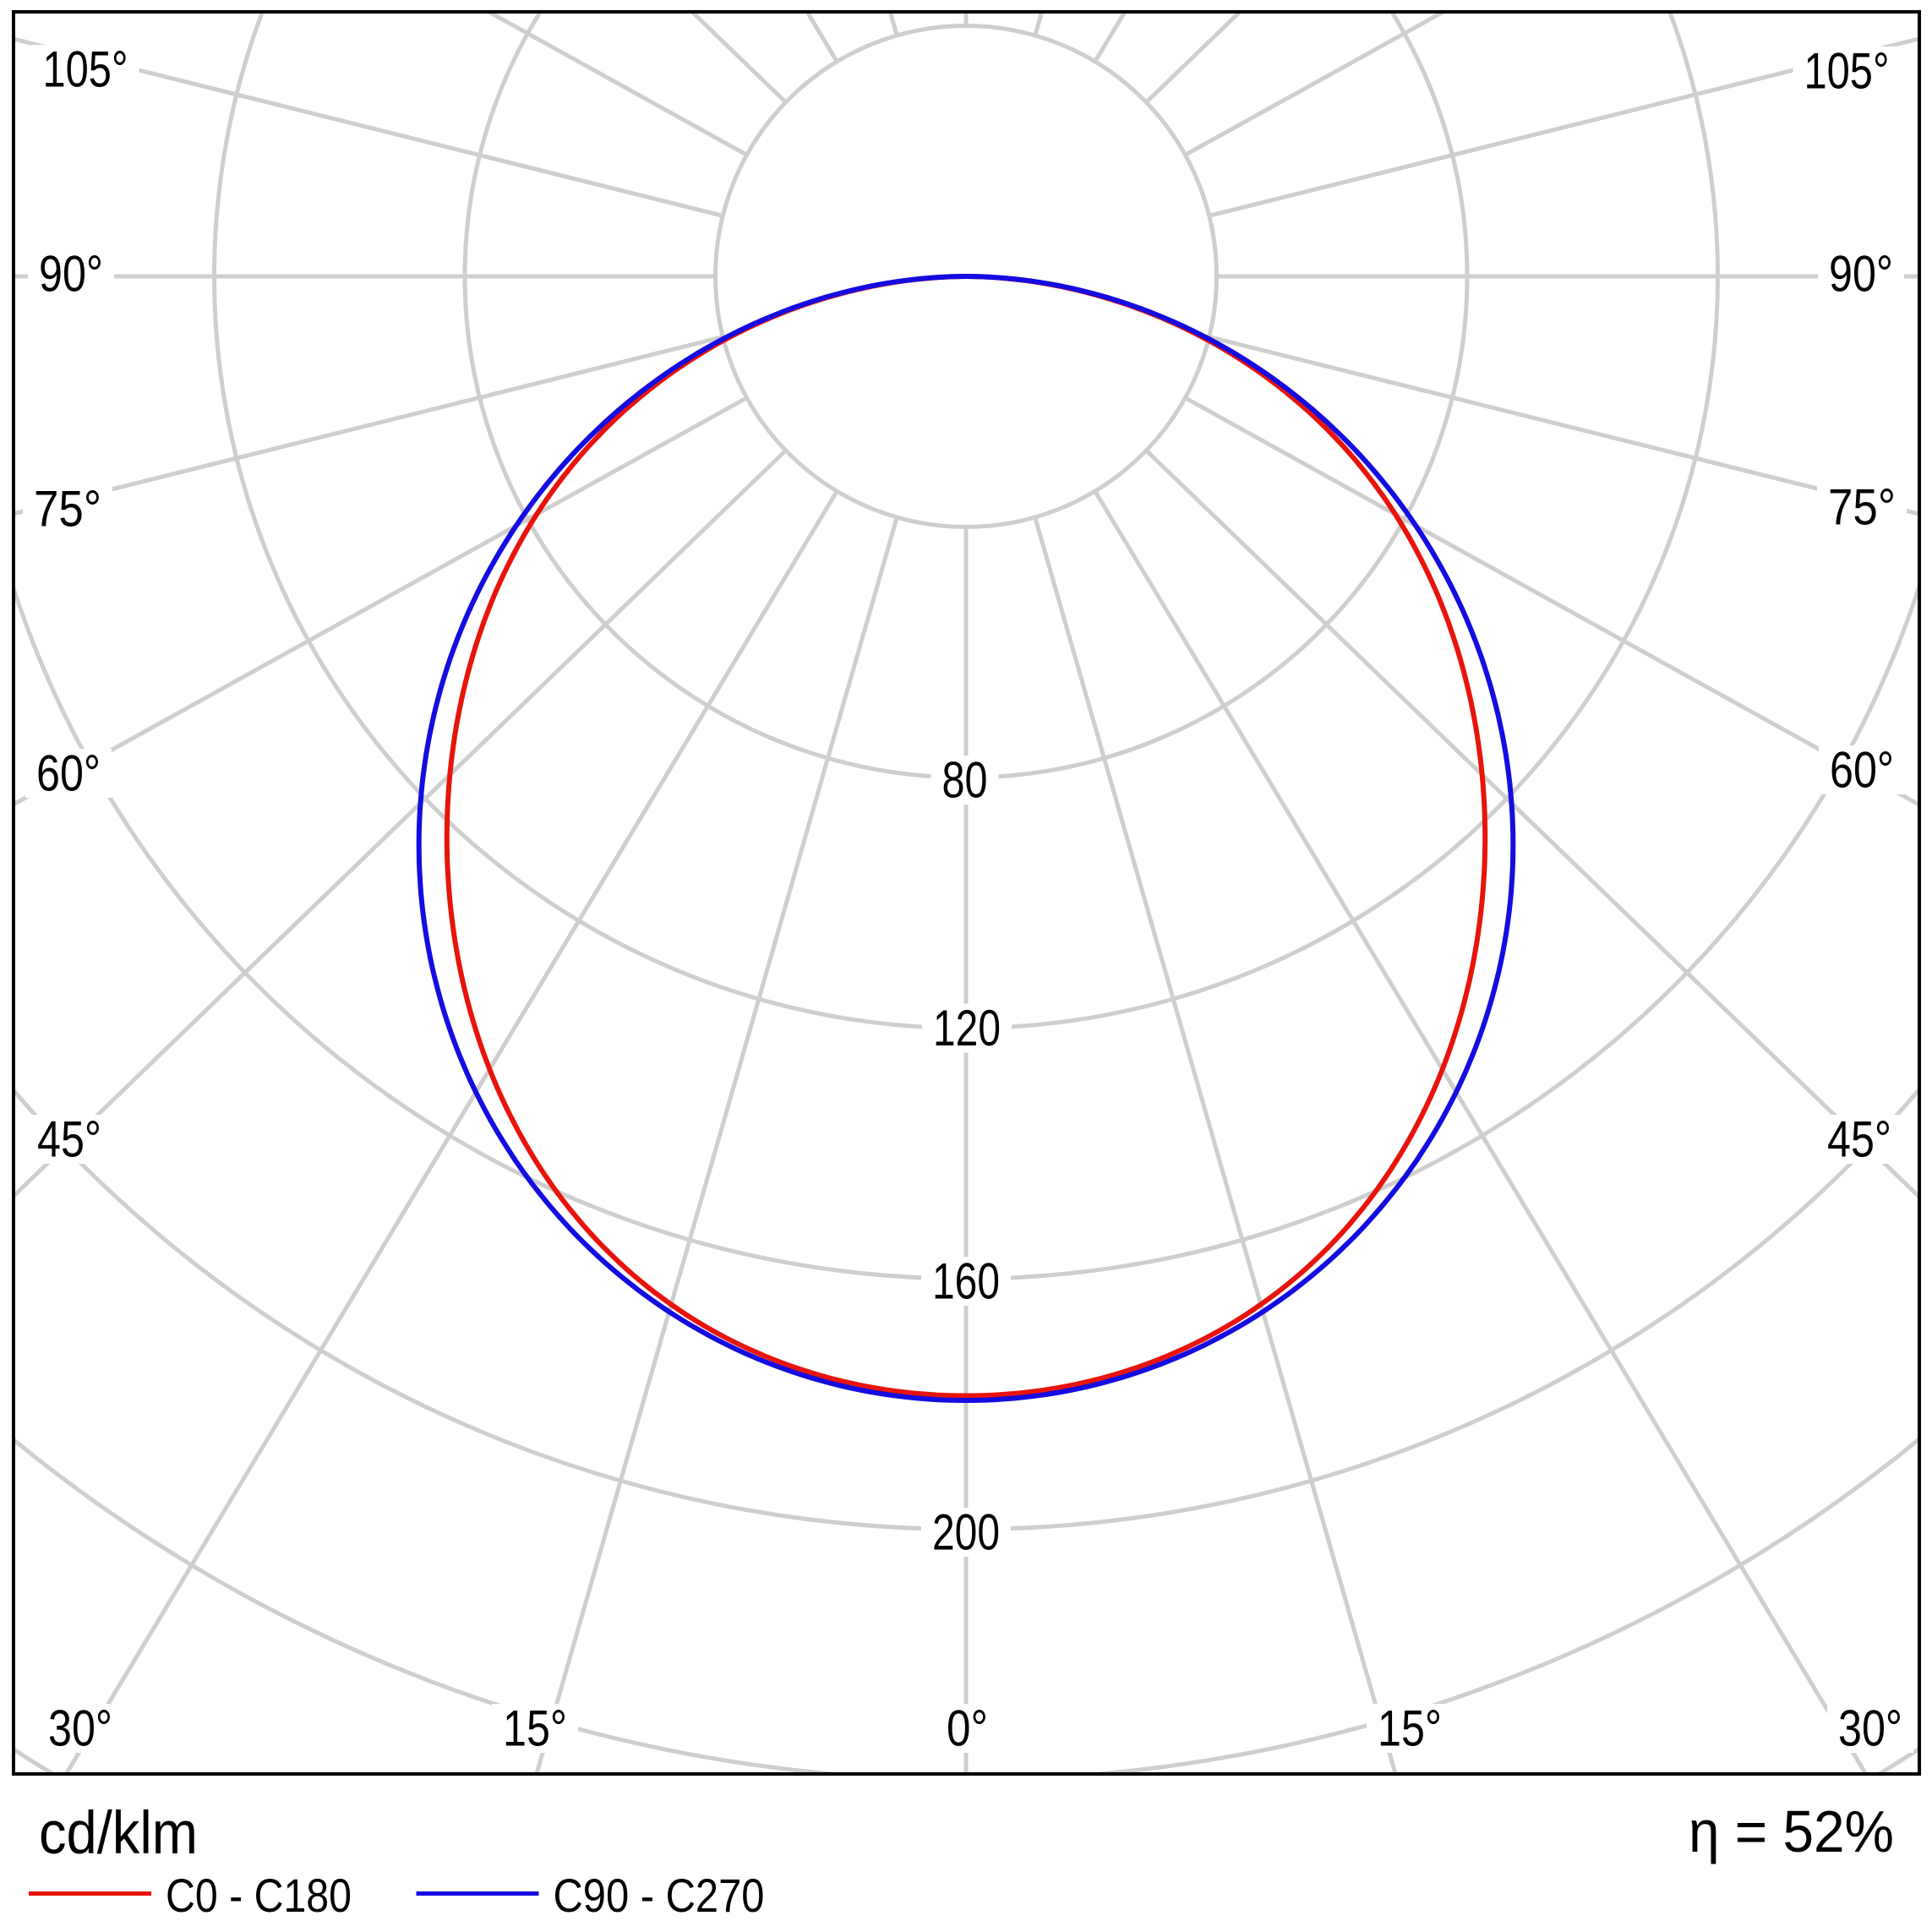  I want to click on svg-text: cd/klm, so click(118, 1834).